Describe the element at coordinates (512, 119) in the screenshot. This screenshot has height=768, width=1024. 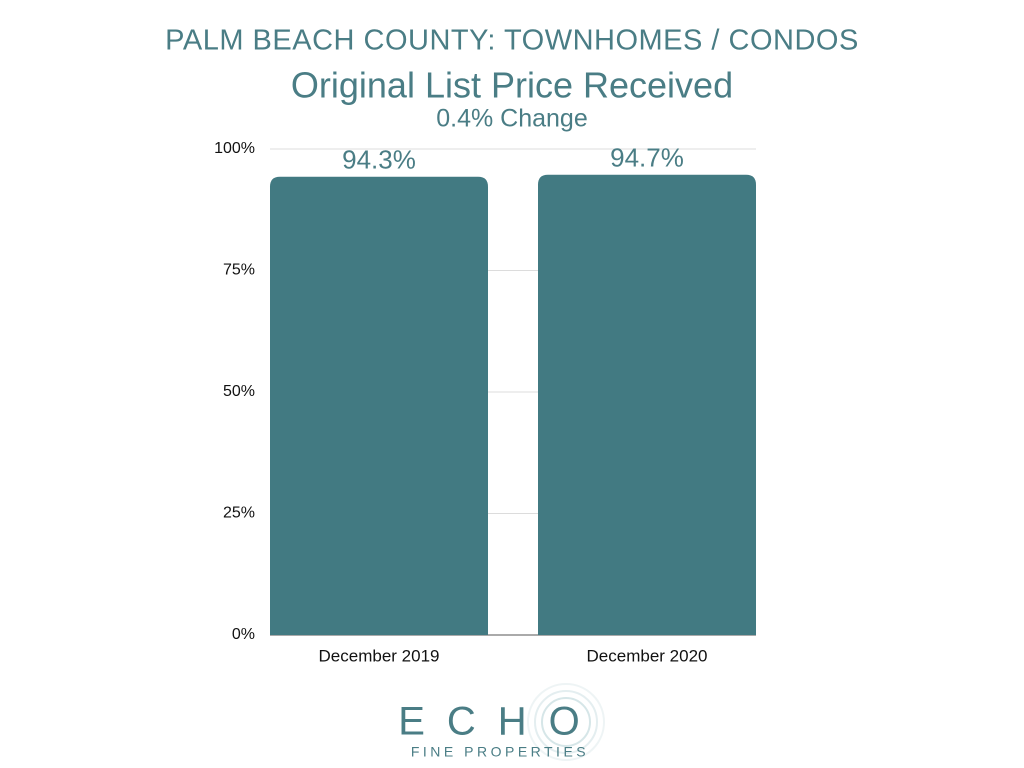
I see `change-annotation: 0.4% Change` at that location.